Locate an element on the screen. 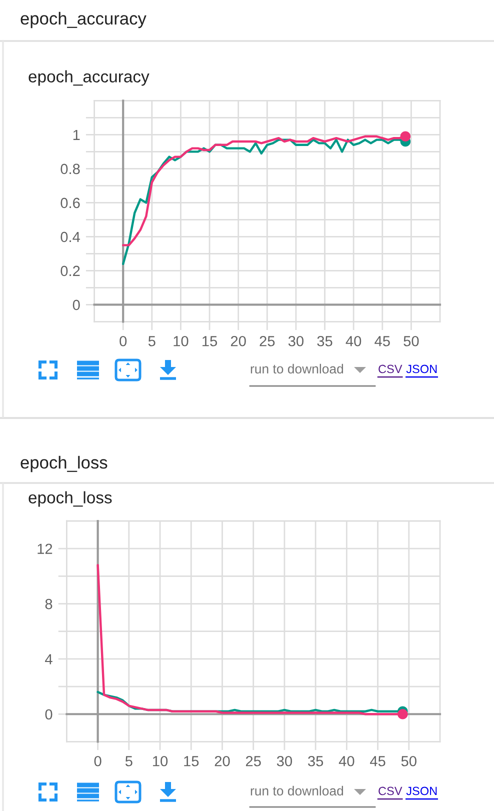 This screenshot has width=494, height=811. y-tick-label: 0.6 is located at coordinates (70, 203).